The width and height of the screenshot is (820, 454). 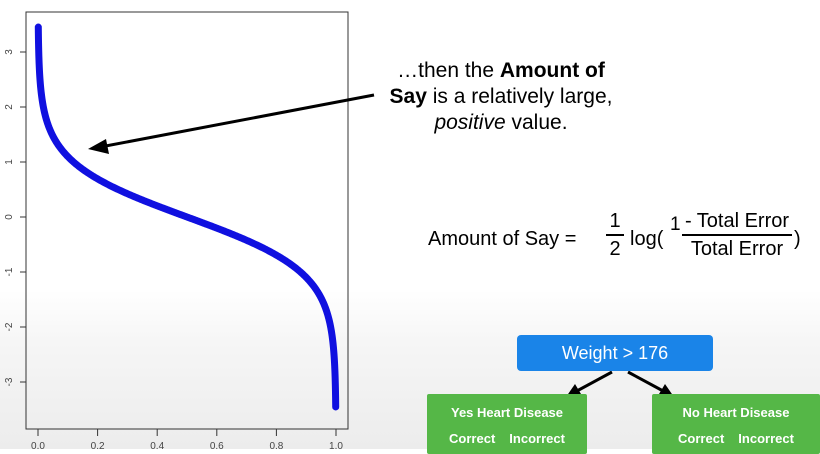 What do you see at coordinates (737, 221) in the screenshot?
I see `formula-fraction-numerator: - Total Error` at bounding box center [737, 221].